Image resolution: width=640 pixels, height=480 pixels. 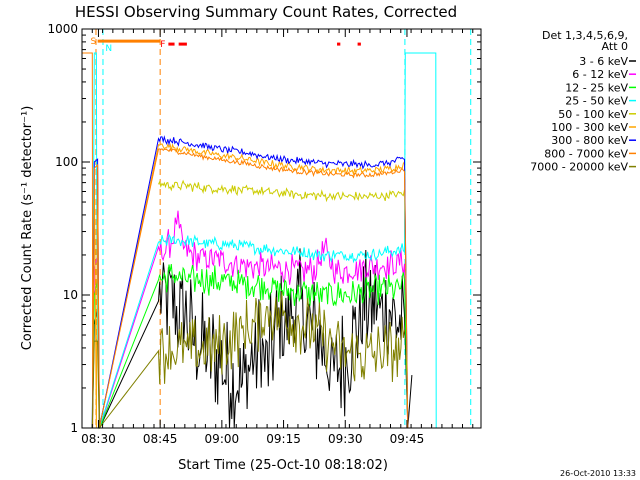 I want to click on x-tick-label-2: 09:00, so click(x=222, y=439).